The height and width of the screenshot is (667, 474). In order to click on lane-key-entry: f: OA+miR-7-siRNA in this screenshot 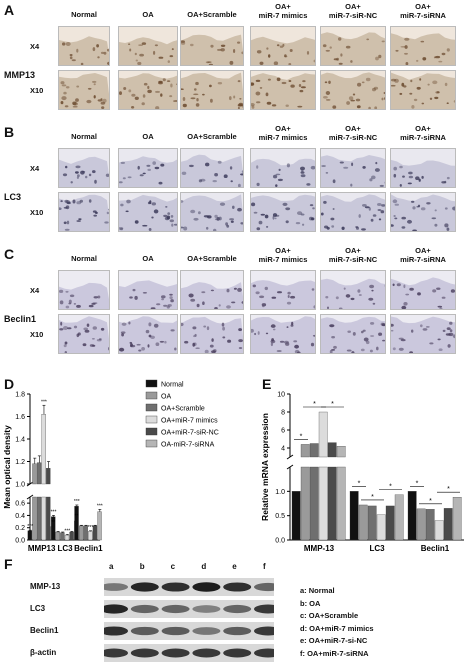, I will do `click(334, 653)`.